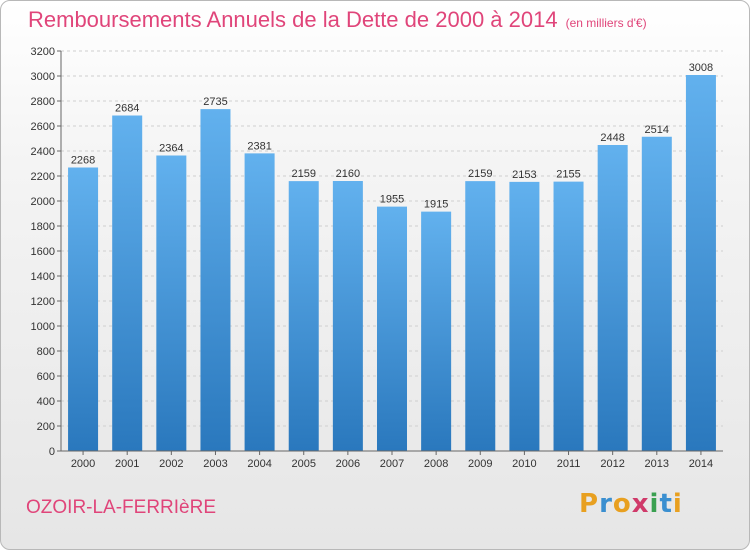 This screenshot has width=750, height=550. What do you see at coordinates (46, 352) in the screenshot?
I see `y-tick-label: 800` at bounding box center [46, 352].